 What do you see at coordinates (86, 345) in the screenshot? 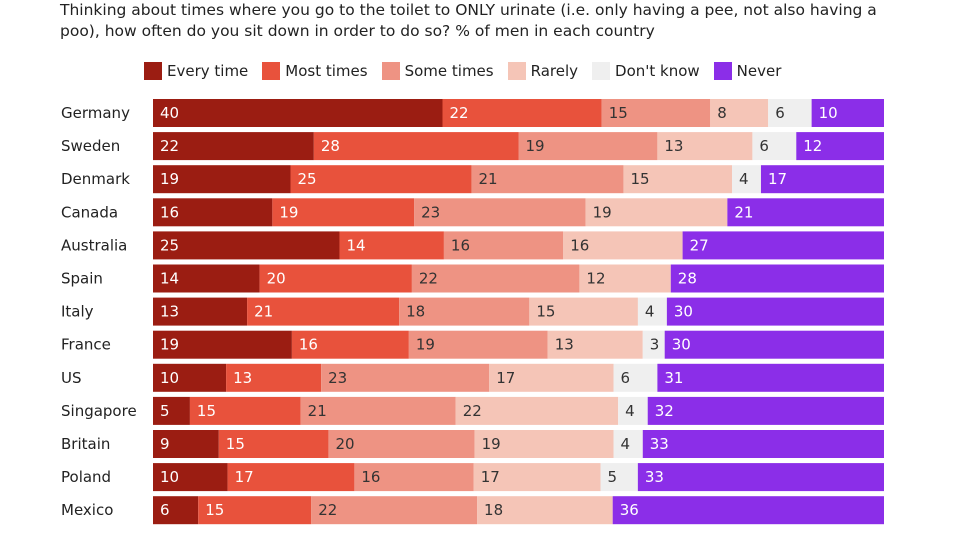
I see `category-label-france: France` at bounding box center [86, 345].